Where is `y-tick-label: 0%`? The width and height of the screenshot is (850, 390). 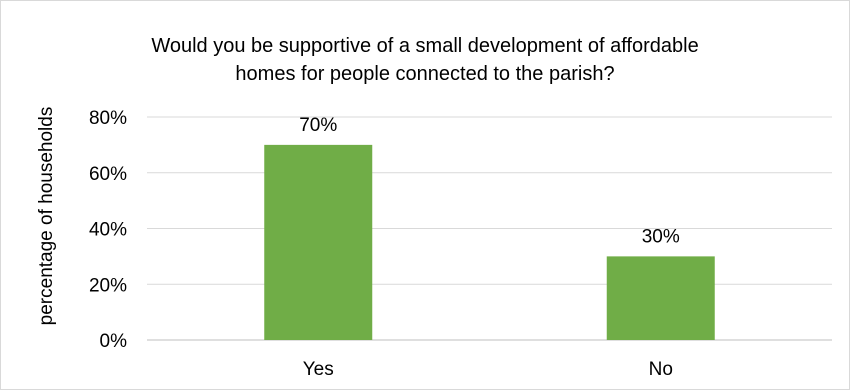 y-tick-label: 0% is located at coordinates (114, 341).